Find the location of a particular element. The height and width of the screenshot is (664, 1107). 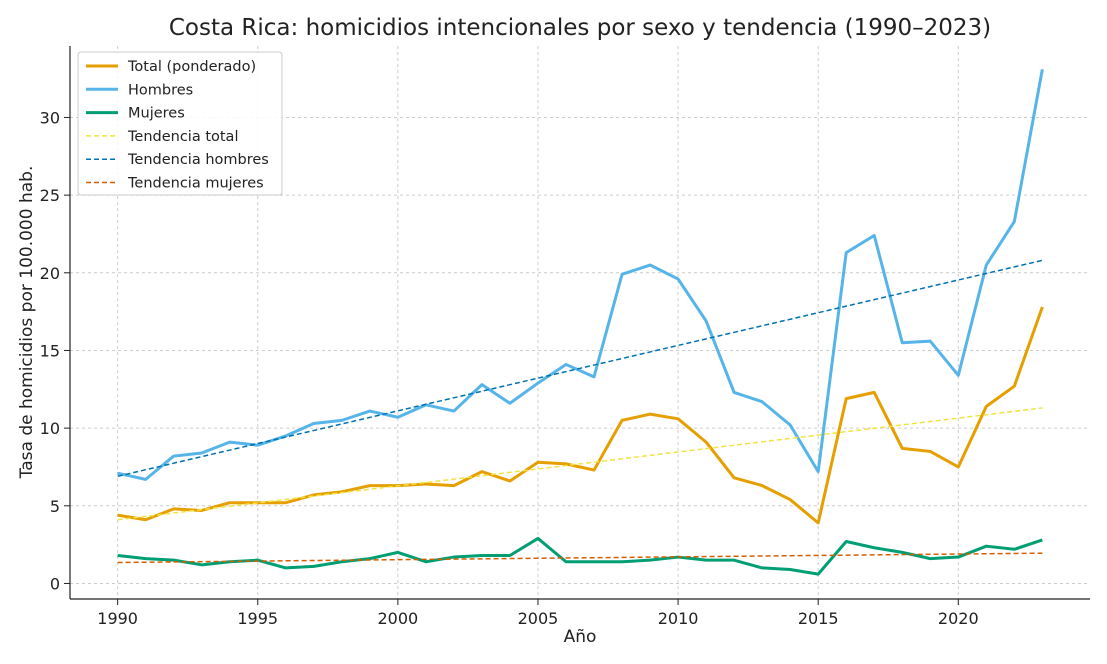

x-tick-label: 1990 is located at coordinates (117, 618).